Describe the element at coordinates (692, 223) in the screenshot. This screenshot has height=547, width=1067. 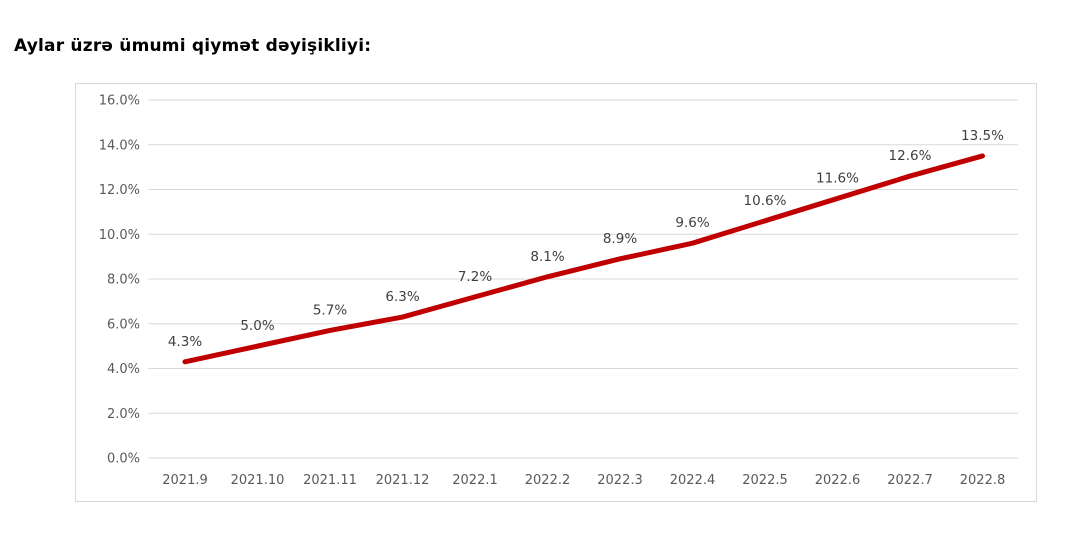
I see `data-point-label: 9.6%` at that location.